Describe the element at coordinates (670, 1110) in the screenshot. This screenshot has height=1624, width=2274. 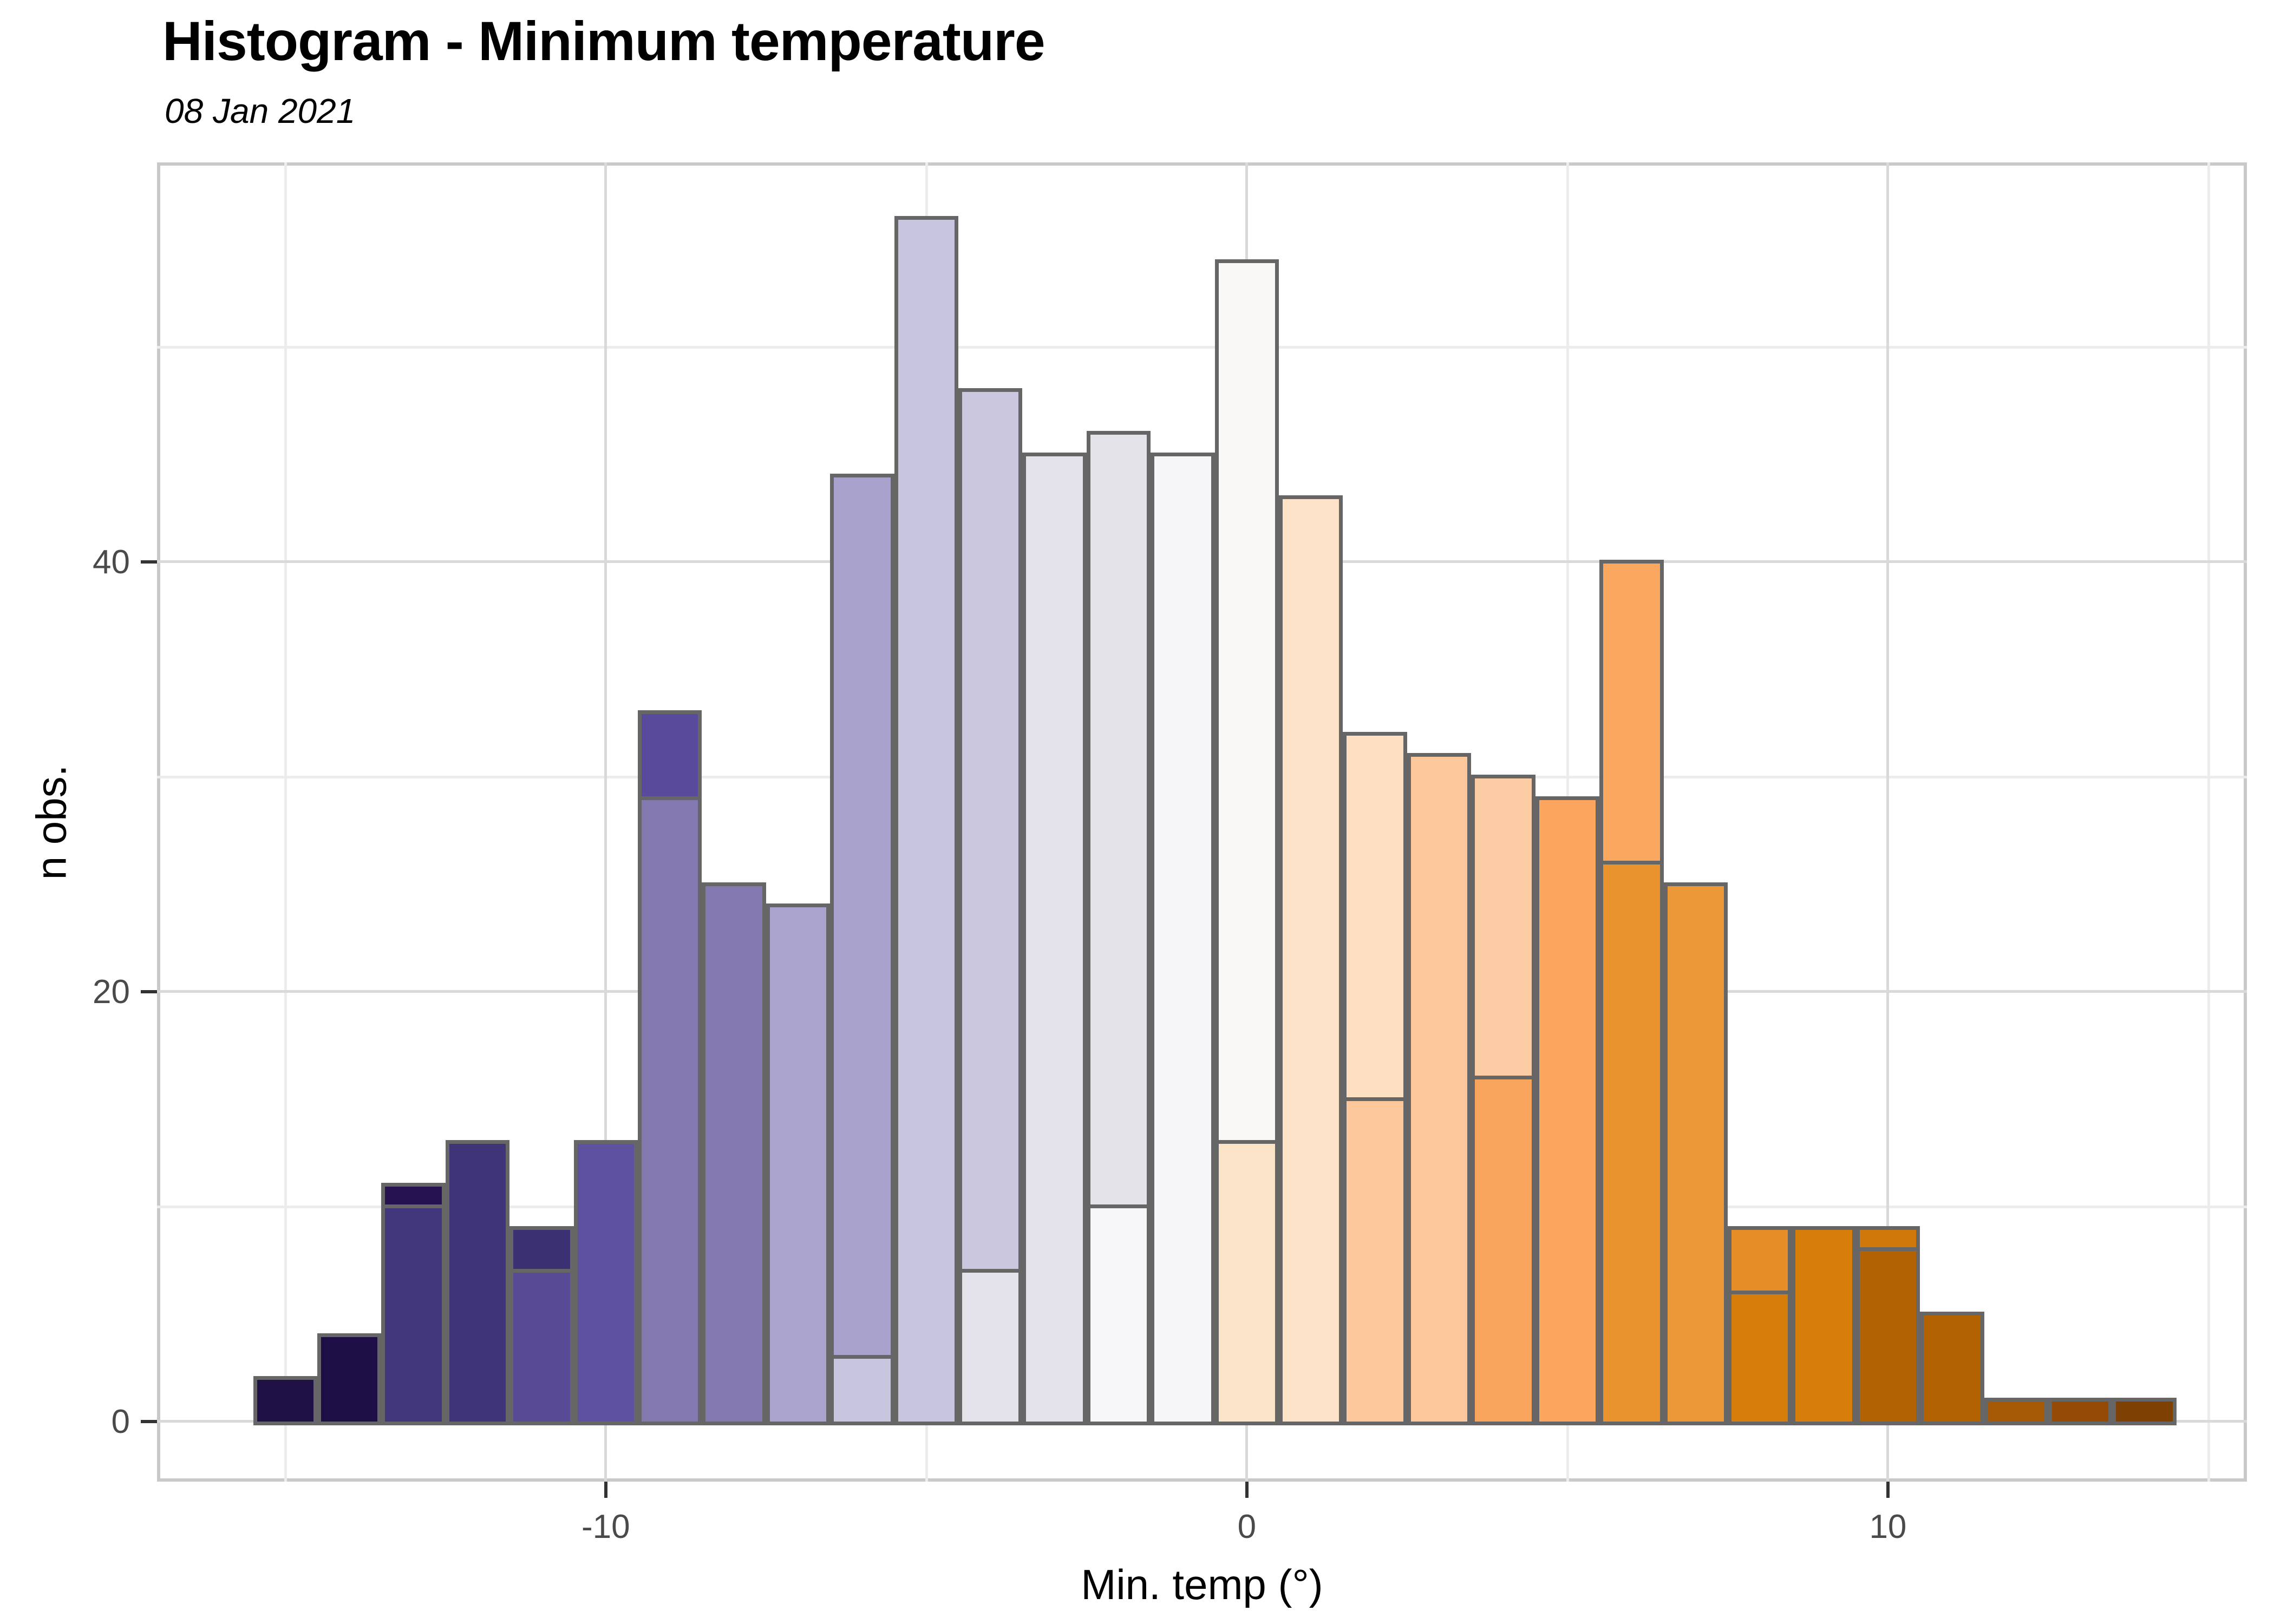
I see `bar-front-bin--9` at that location.